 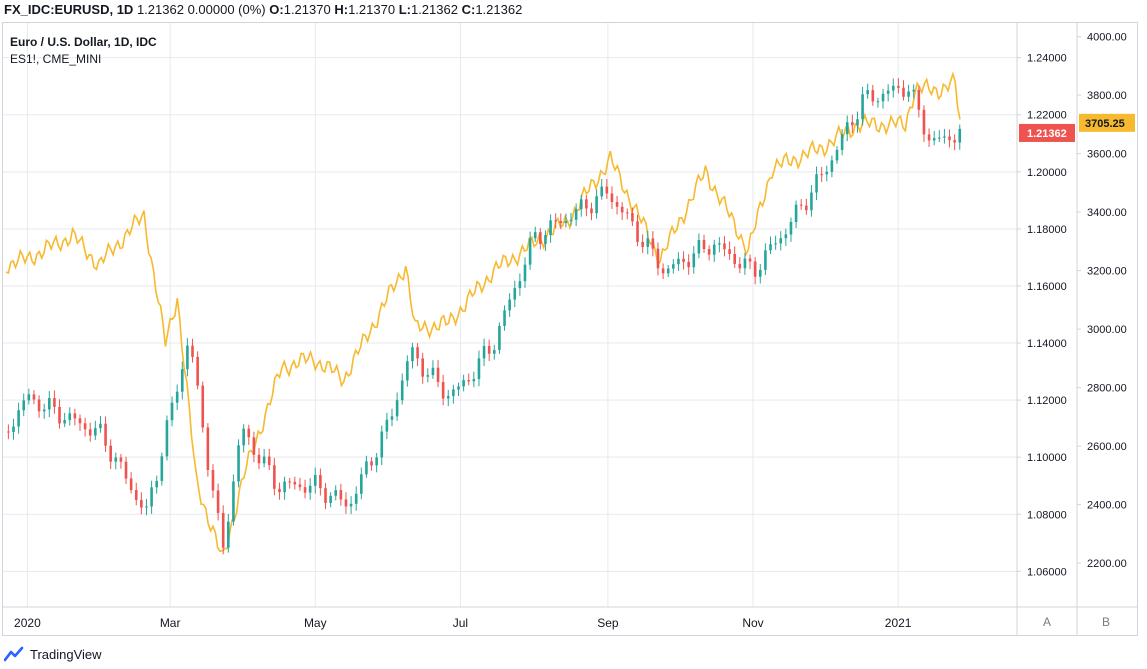 I want to click on open-value: 1.21370, so click(x=307, y=9).